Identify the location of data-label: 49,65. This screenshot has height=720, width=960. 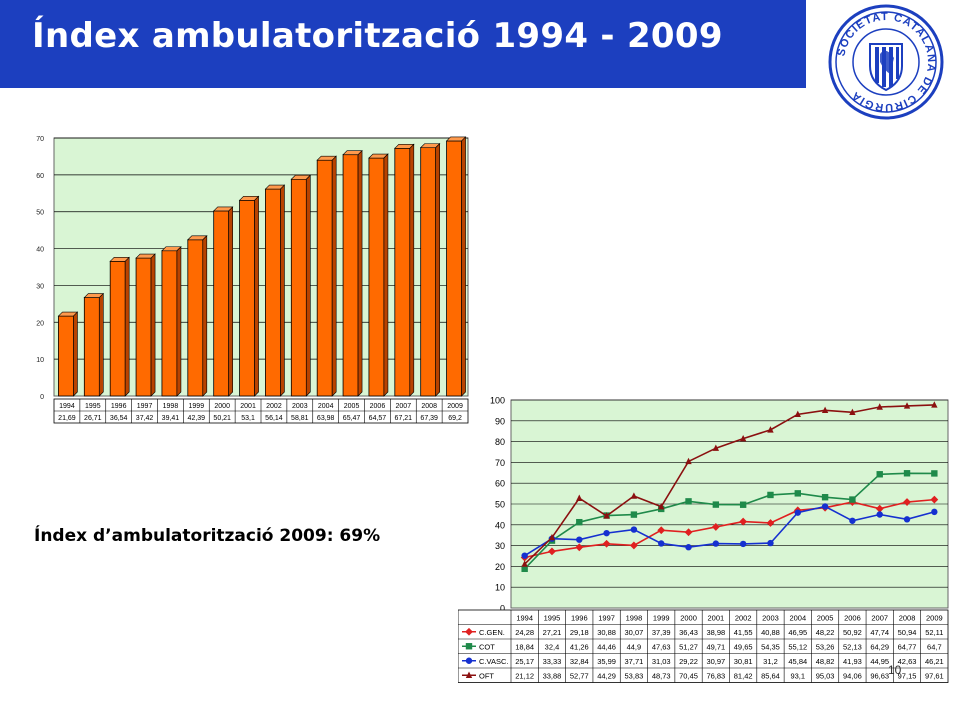
(743, 646).